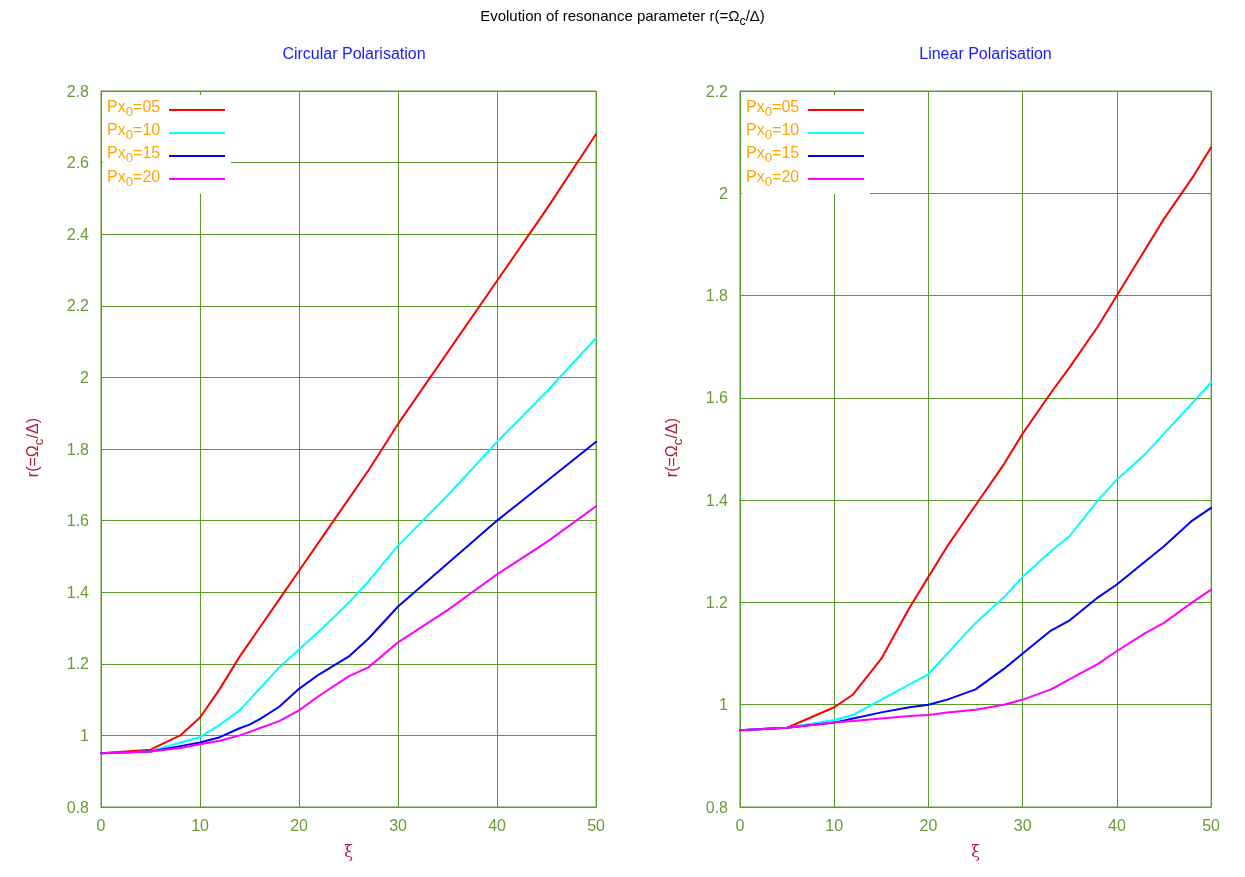  I want to click on chart-title: Circular Polarisation, so click(354, 53).